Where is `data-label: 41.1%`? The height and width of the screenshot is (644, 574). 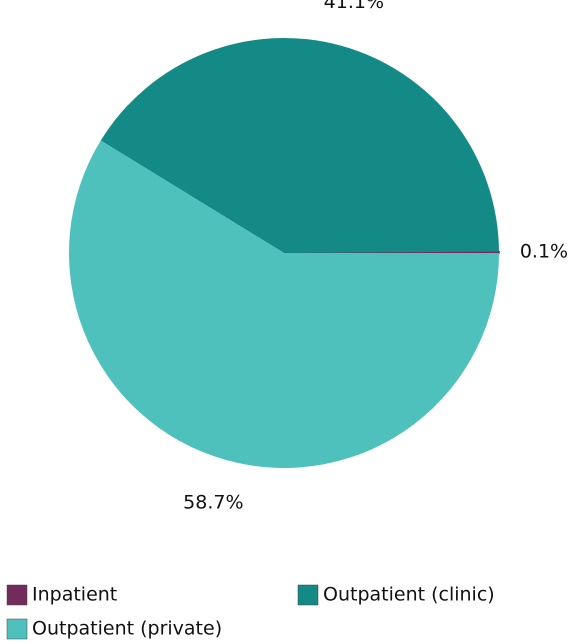 data-label: 41.1% is located at coordinates (354, 6).